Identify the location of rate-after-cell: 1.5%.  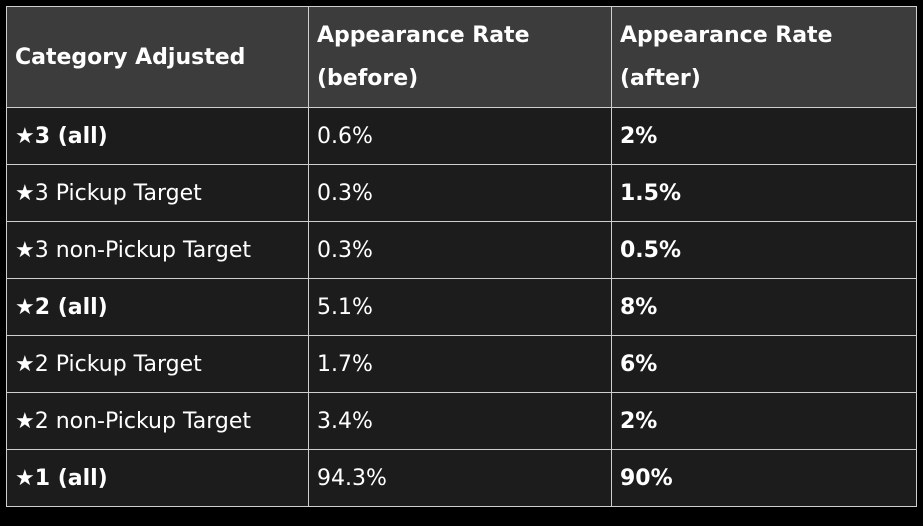
(764, 193).